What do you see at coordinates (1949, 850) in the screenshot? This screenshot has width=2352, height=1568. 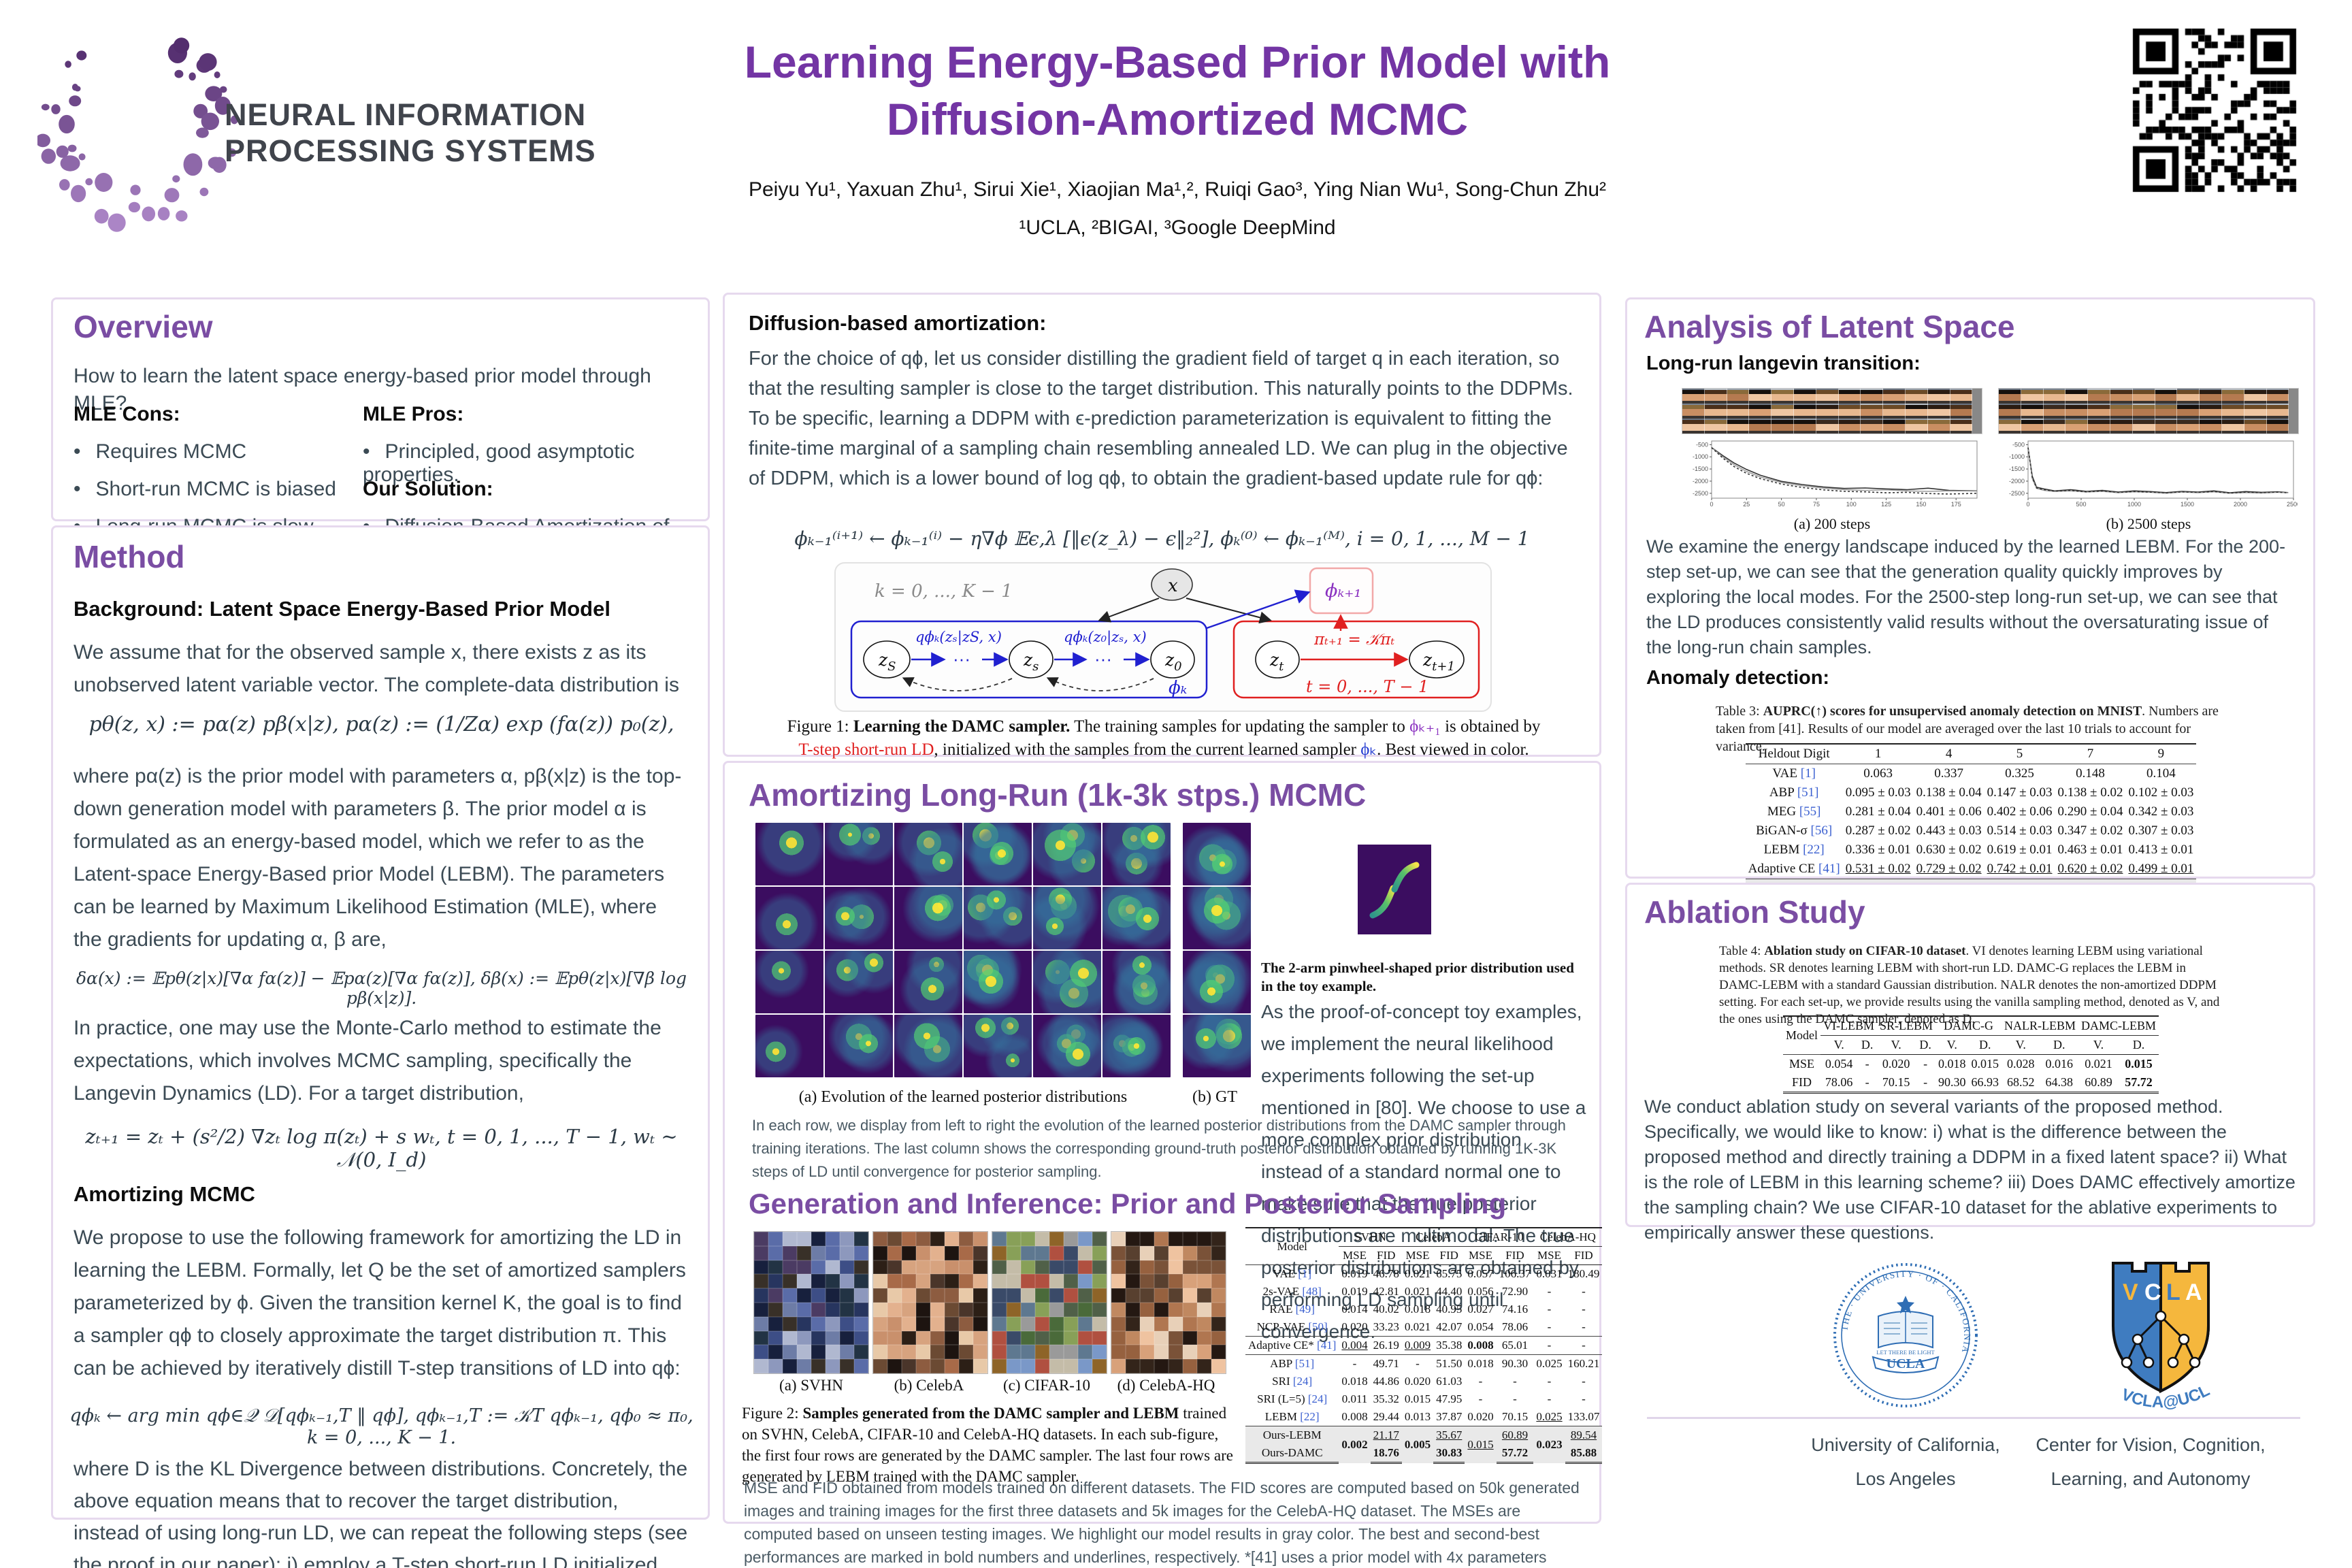 I see `table-cell: 0.630 ± 0.02` at bounding box center [1949, 850].